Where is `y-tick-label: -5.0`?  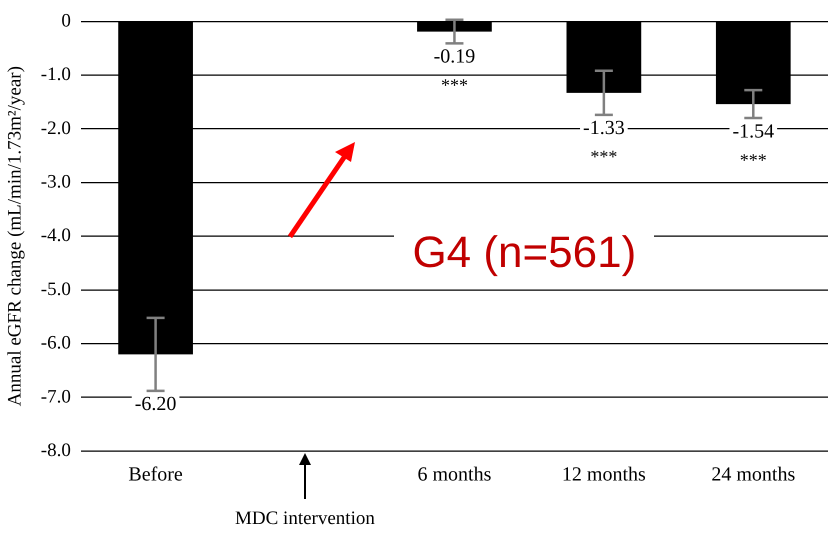
y-tick-label: -5.0 is located at coordinates (55, 289).